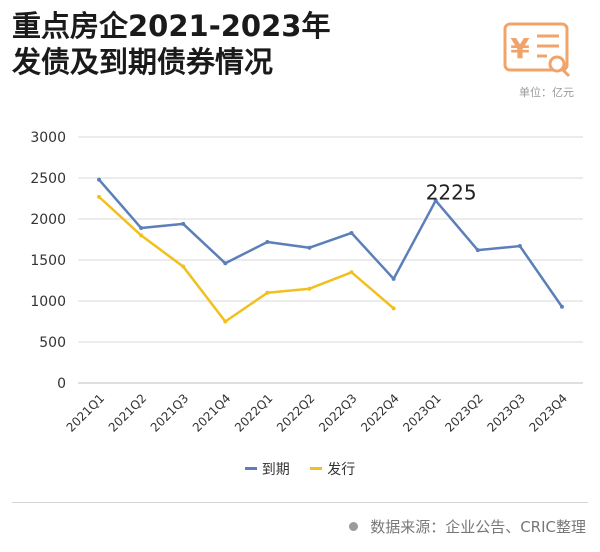  I want to click on bullet-dot-icon, so click(354, 526).